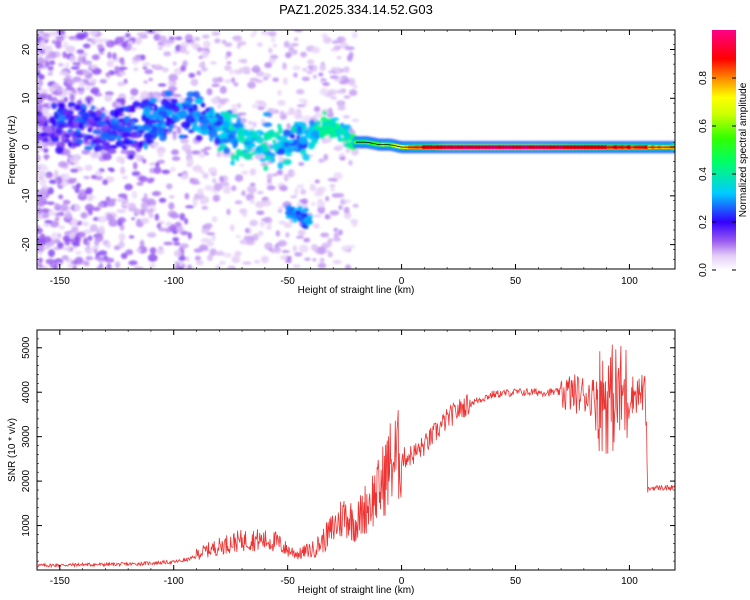  What do you see at coordinates (703, 78) in the screenshot?
I see `colorbar-tick-label: 0.8` at bounding box center [703, 78].